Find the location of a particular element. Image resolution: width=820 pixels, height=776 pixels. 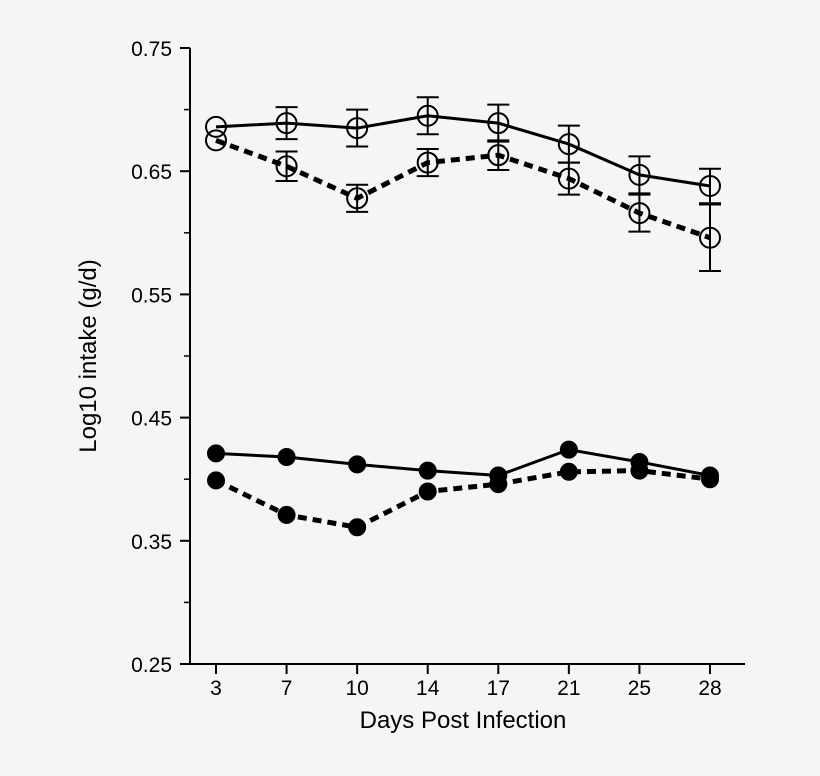

x-tick-label: 14 is located at coordinates (428, 688).